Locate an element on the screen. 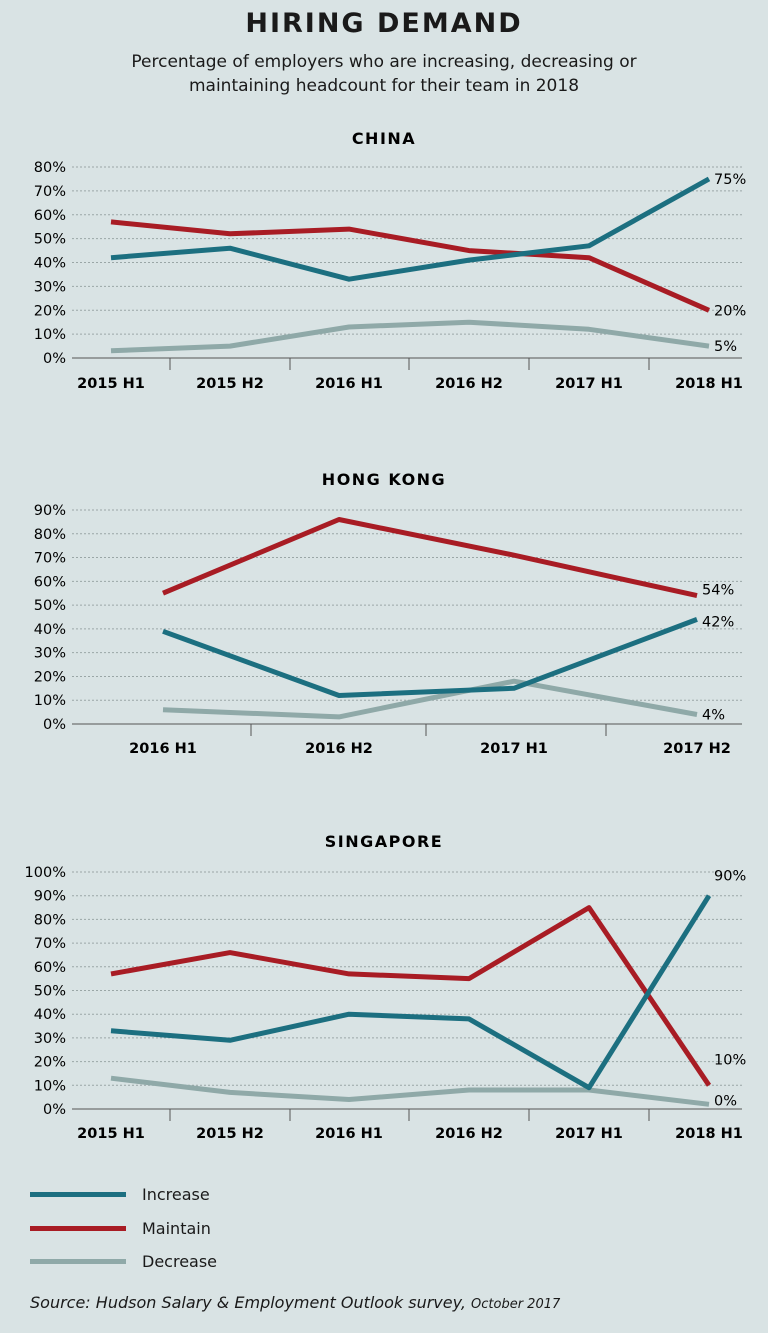  legend-swatch-increase is located at coordinates (78, 1195).